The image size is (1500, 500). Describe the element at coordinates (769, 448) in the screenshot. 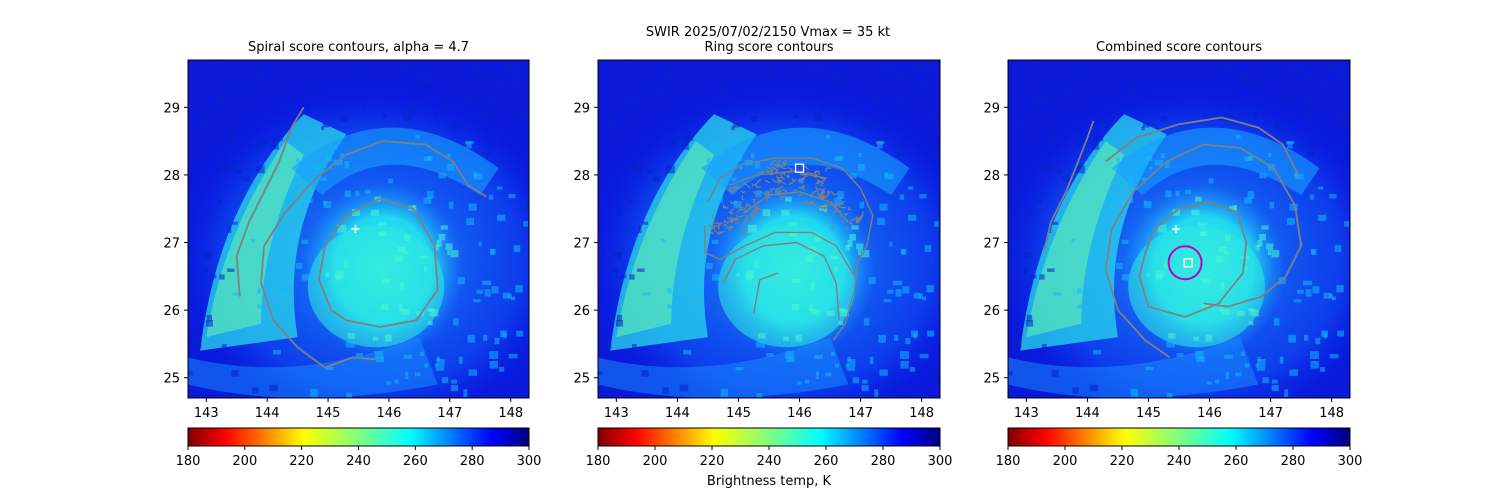

I see `colorbar-ring: 180 200 220 240 260 280 300` at that location.